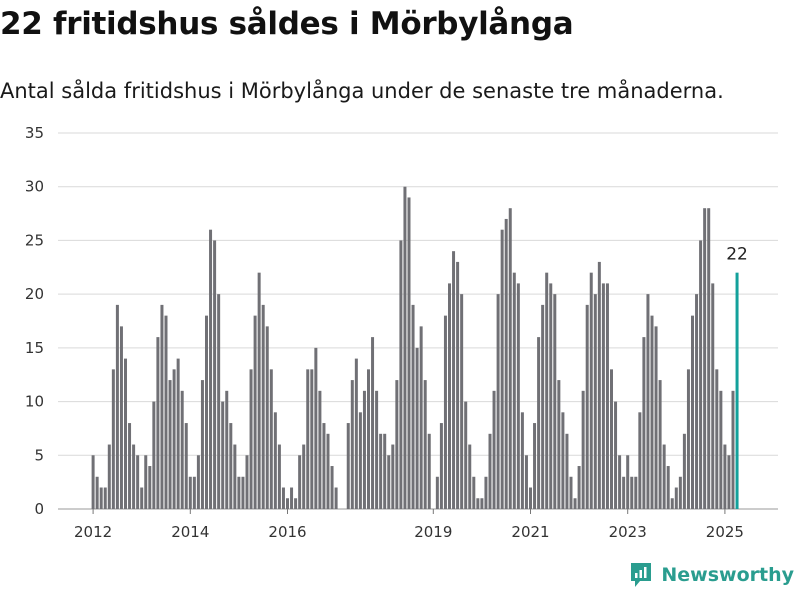  Describe the element at coordinates (287, 532) in the screenshot. I see `x-tick-label: 2016` at that location.